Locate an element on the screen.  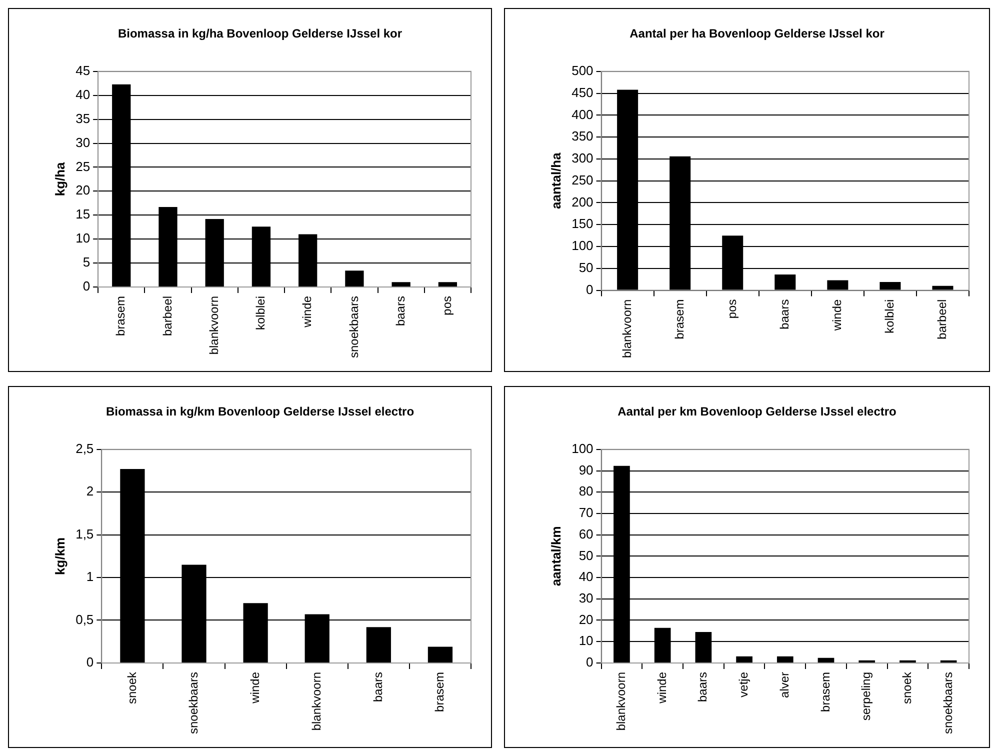
y-axis-title: kg/ha is located at coordinates (60, 178).